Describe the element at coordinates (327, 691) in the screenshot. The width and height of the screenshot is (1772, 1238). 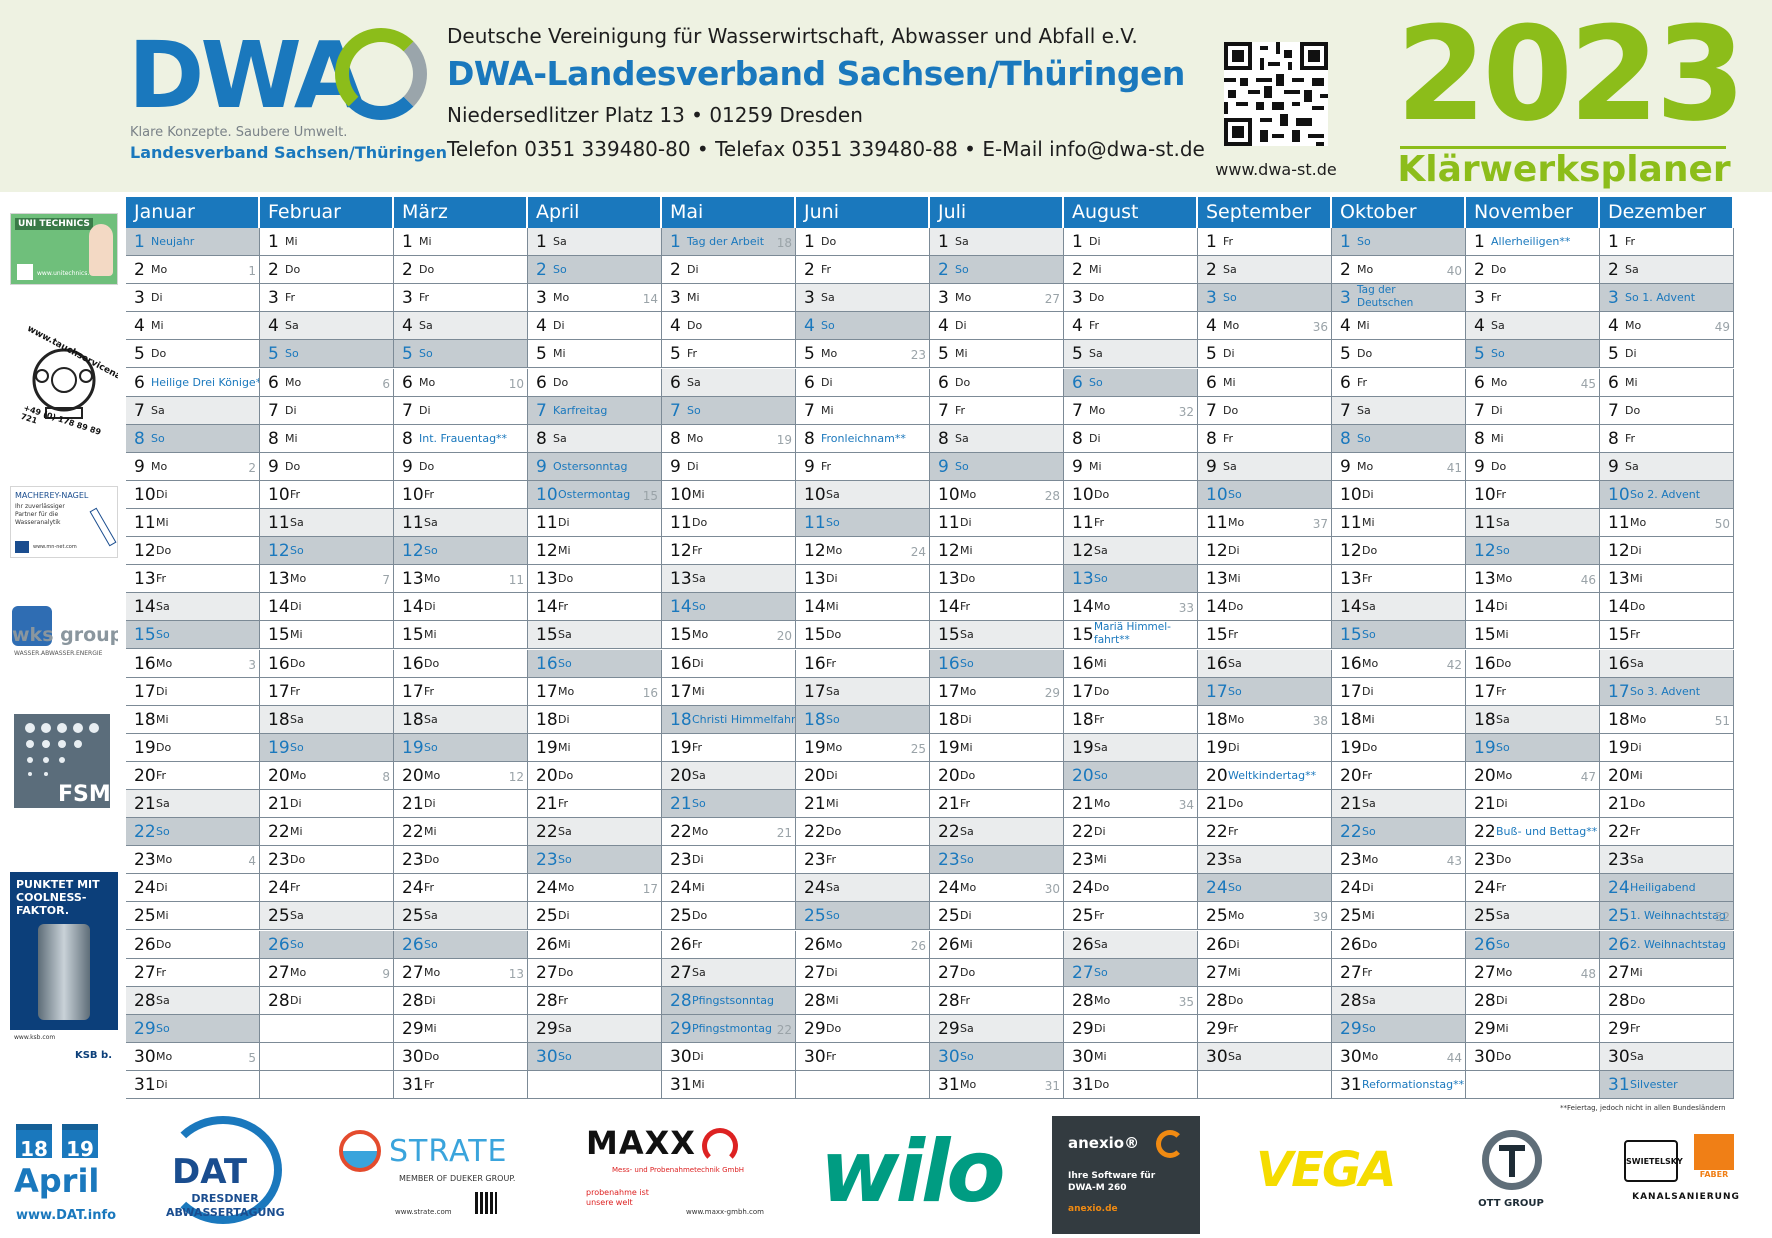
I see `day-cell: 17 Fr` at that location.